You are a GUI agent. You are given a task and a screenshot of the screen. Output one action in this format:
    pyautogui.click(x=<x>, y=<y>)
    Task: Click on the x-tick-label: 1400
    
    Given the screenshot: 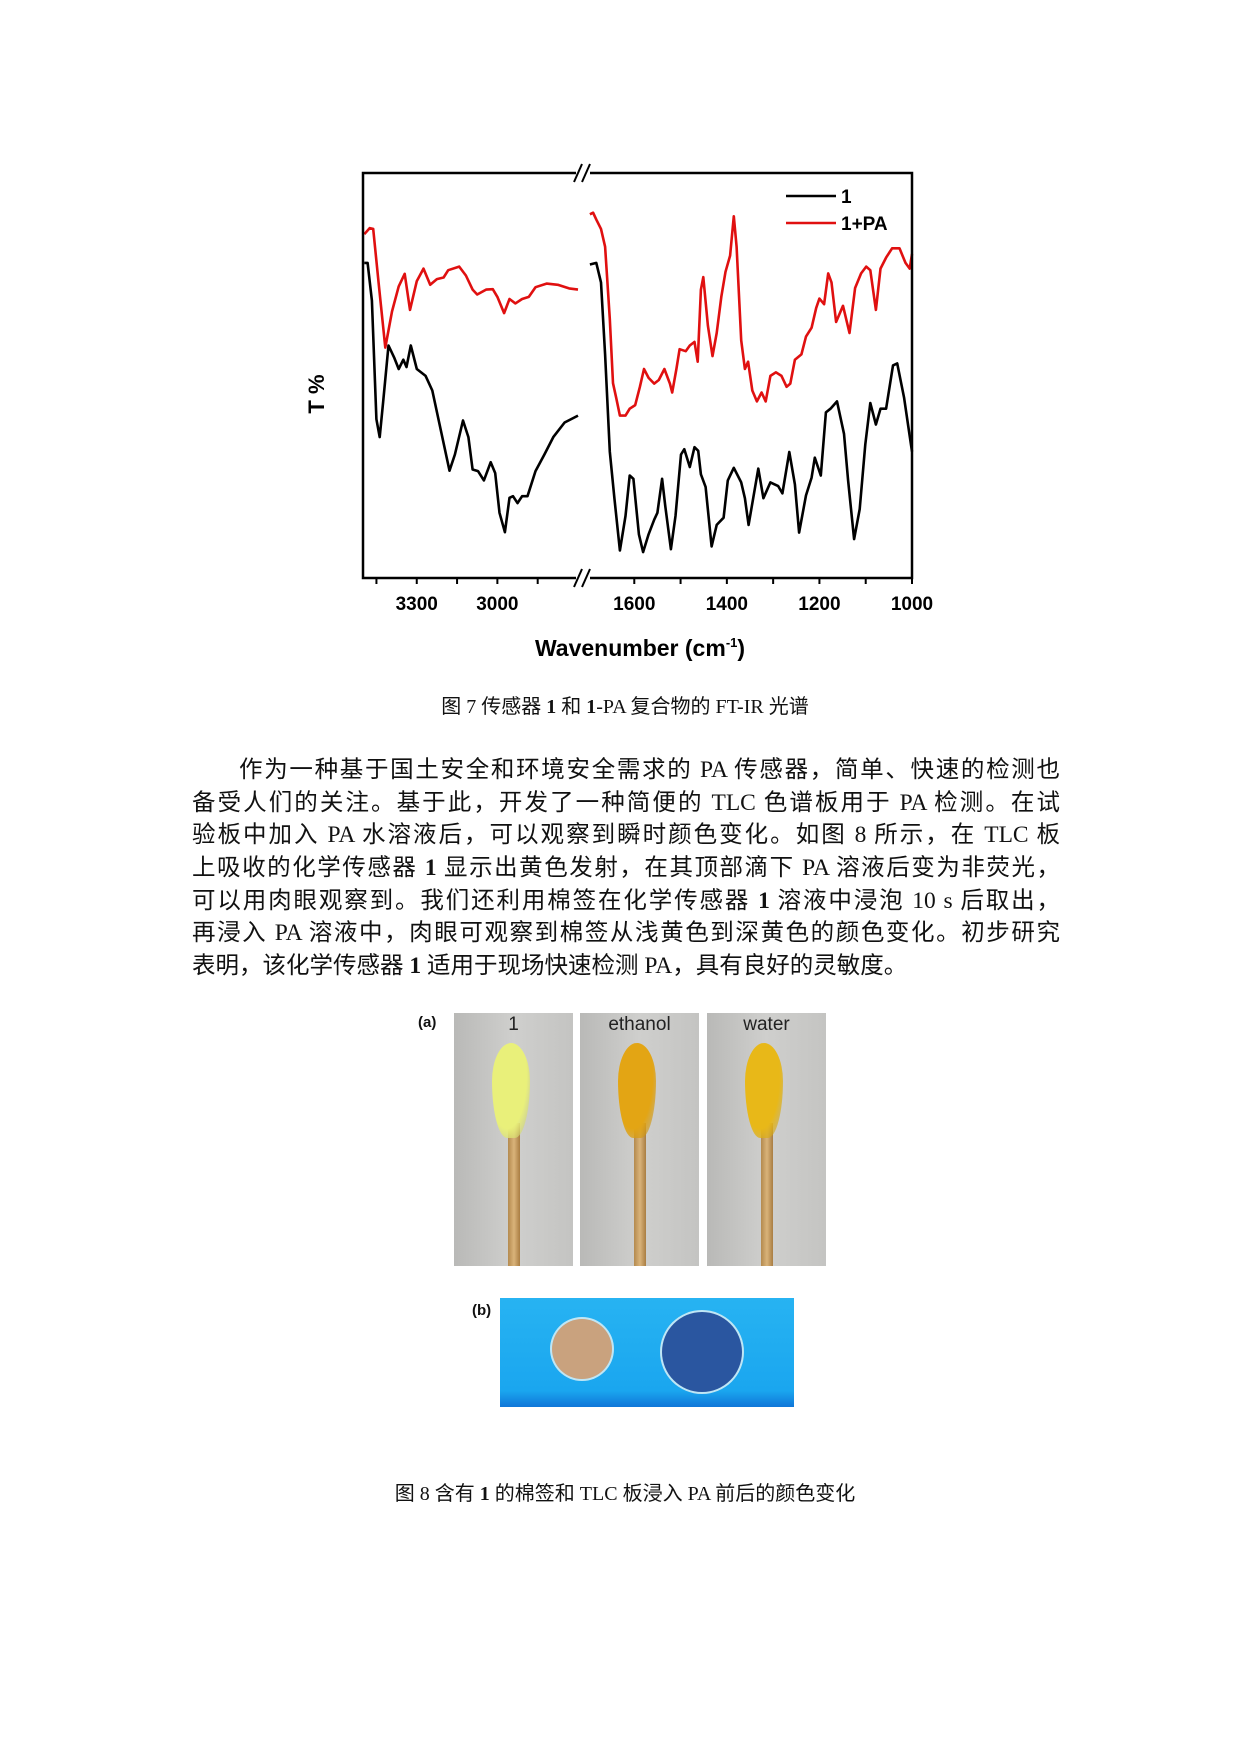 What is the action you would take?
    pyautogui.click(x=727, y=604)
    